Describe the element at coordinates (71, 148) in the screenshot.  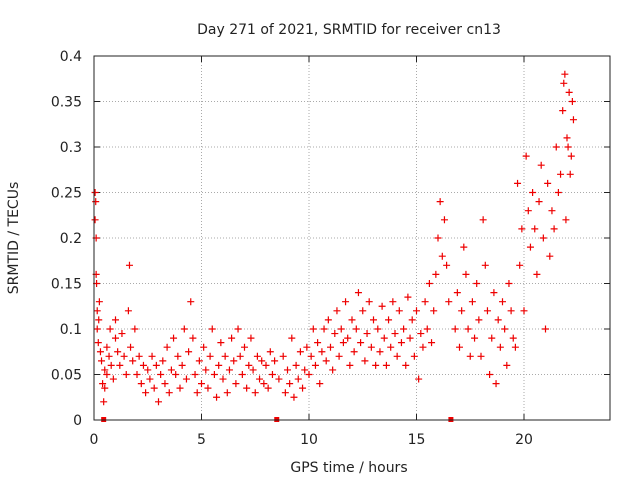
I see `y-tick-label: 0.3` at that location.